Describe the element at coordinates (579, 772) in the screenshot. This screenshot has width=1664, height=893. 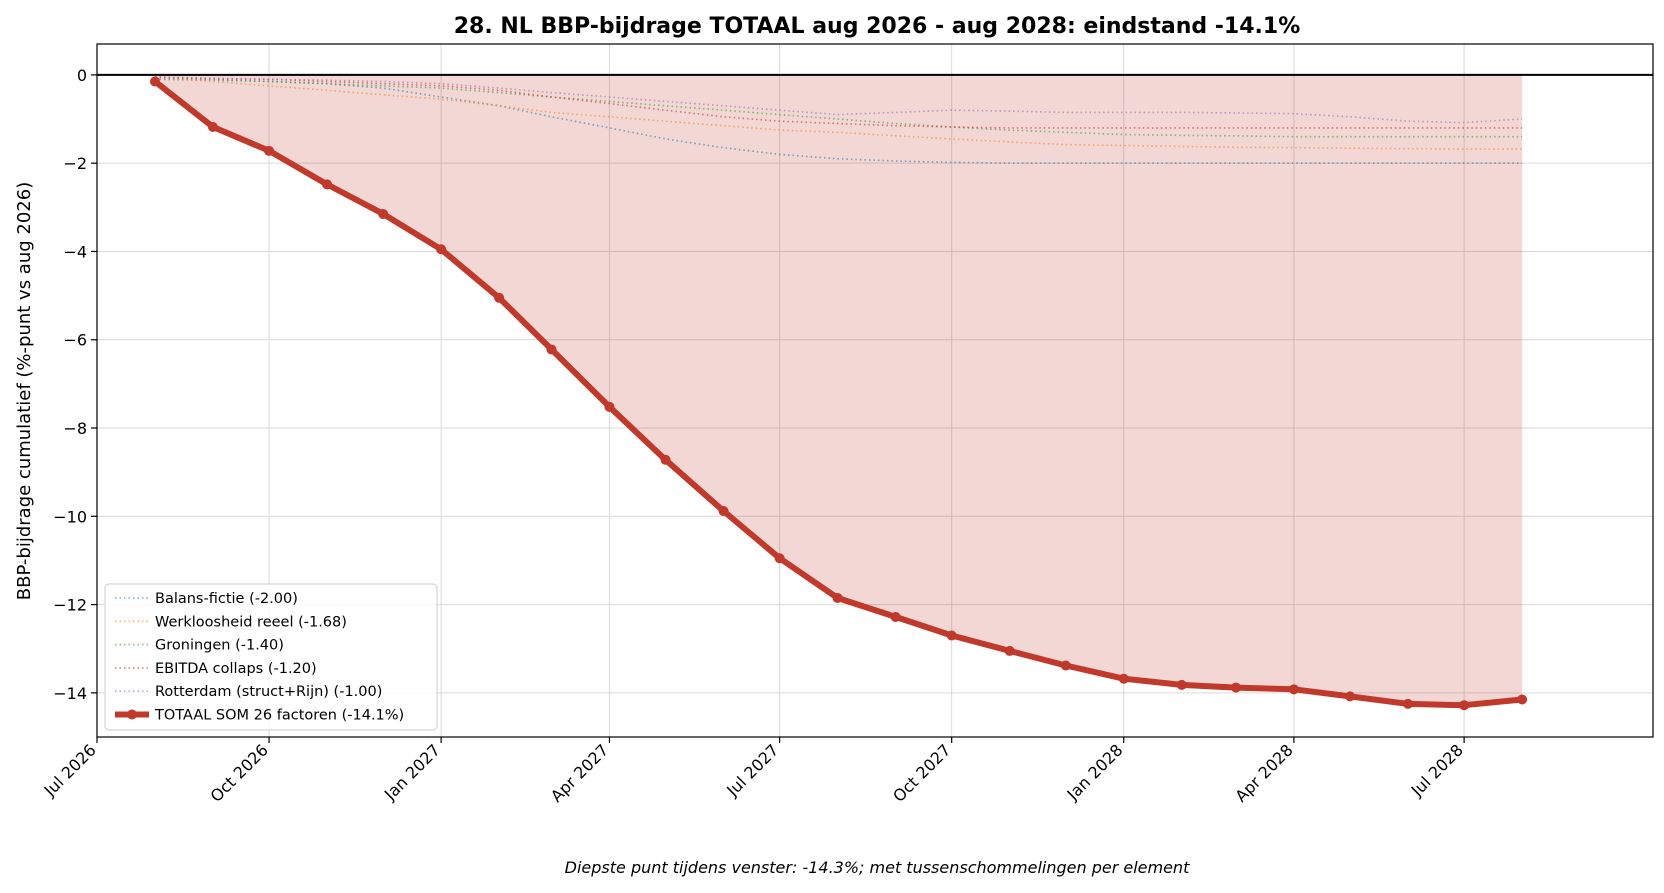
I see `x-tick-label: Apr 2027` at that location.